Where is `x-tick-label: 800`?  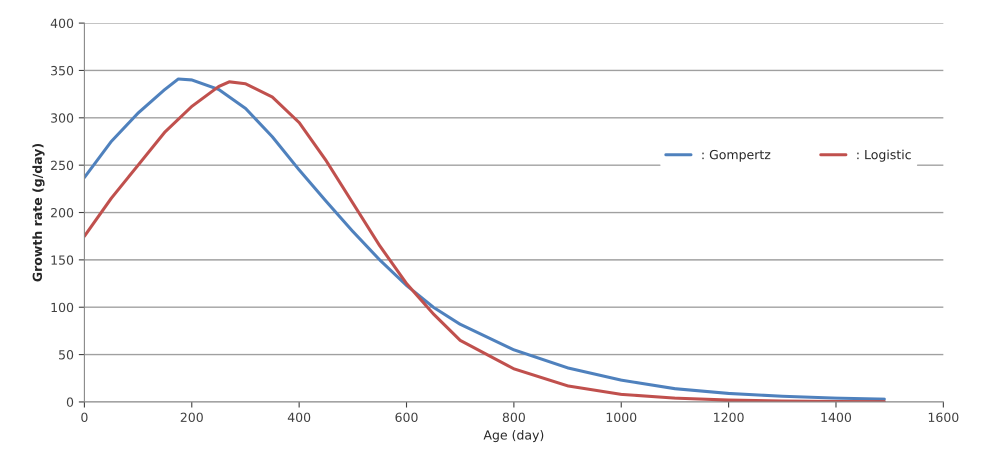 x-tick-label: 800 is located at coordinates (513, 417).